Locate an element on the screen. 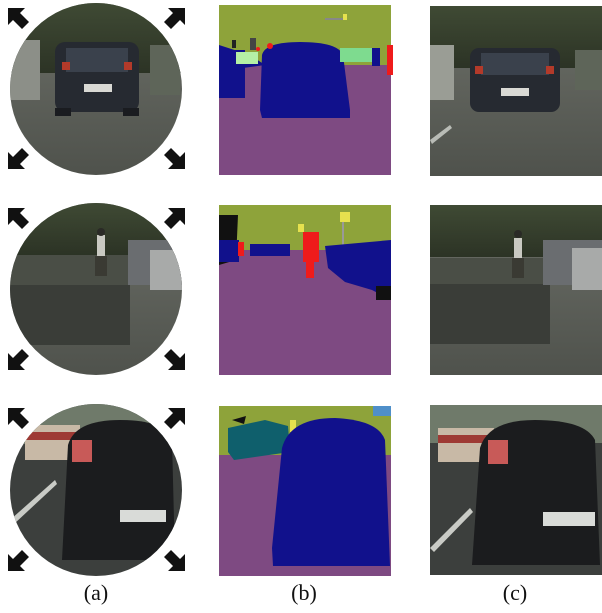 The image size is (602, 613). row1-segmentation-map is located at coordinates (306, 90).